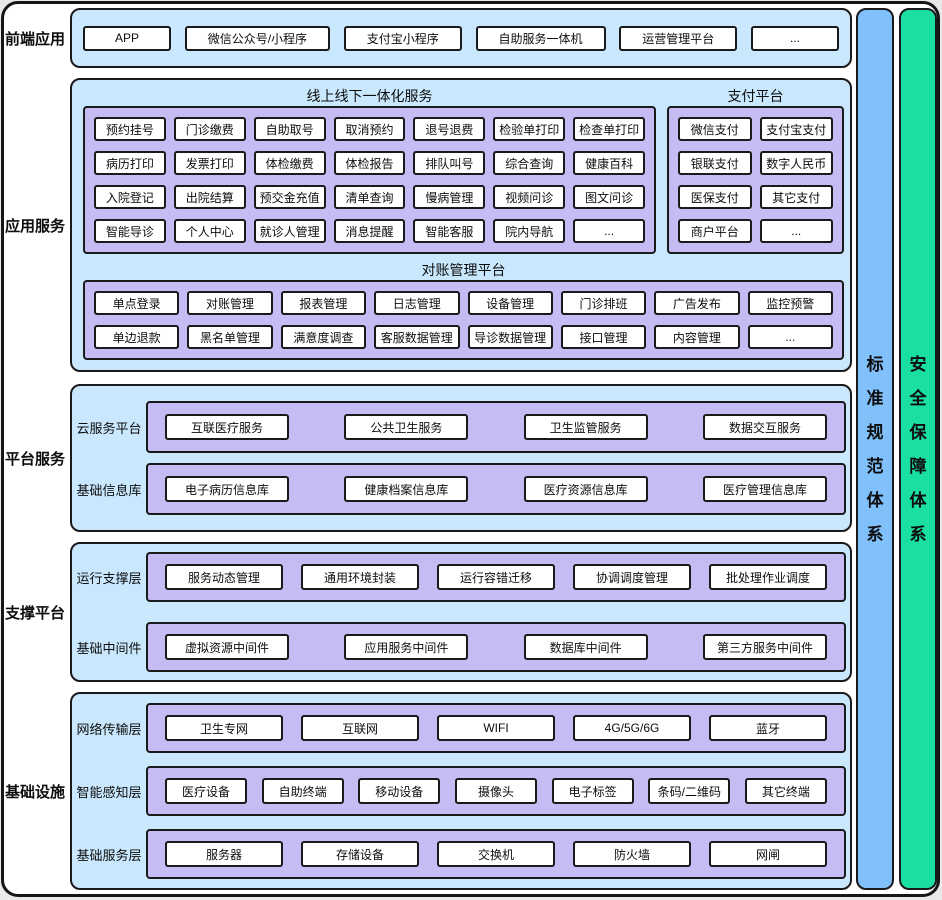  What do you see at coordinates (764, 647) in the screenshot?
I see `service-box: 第三方服务中间件` at bounding box center [764, 647].